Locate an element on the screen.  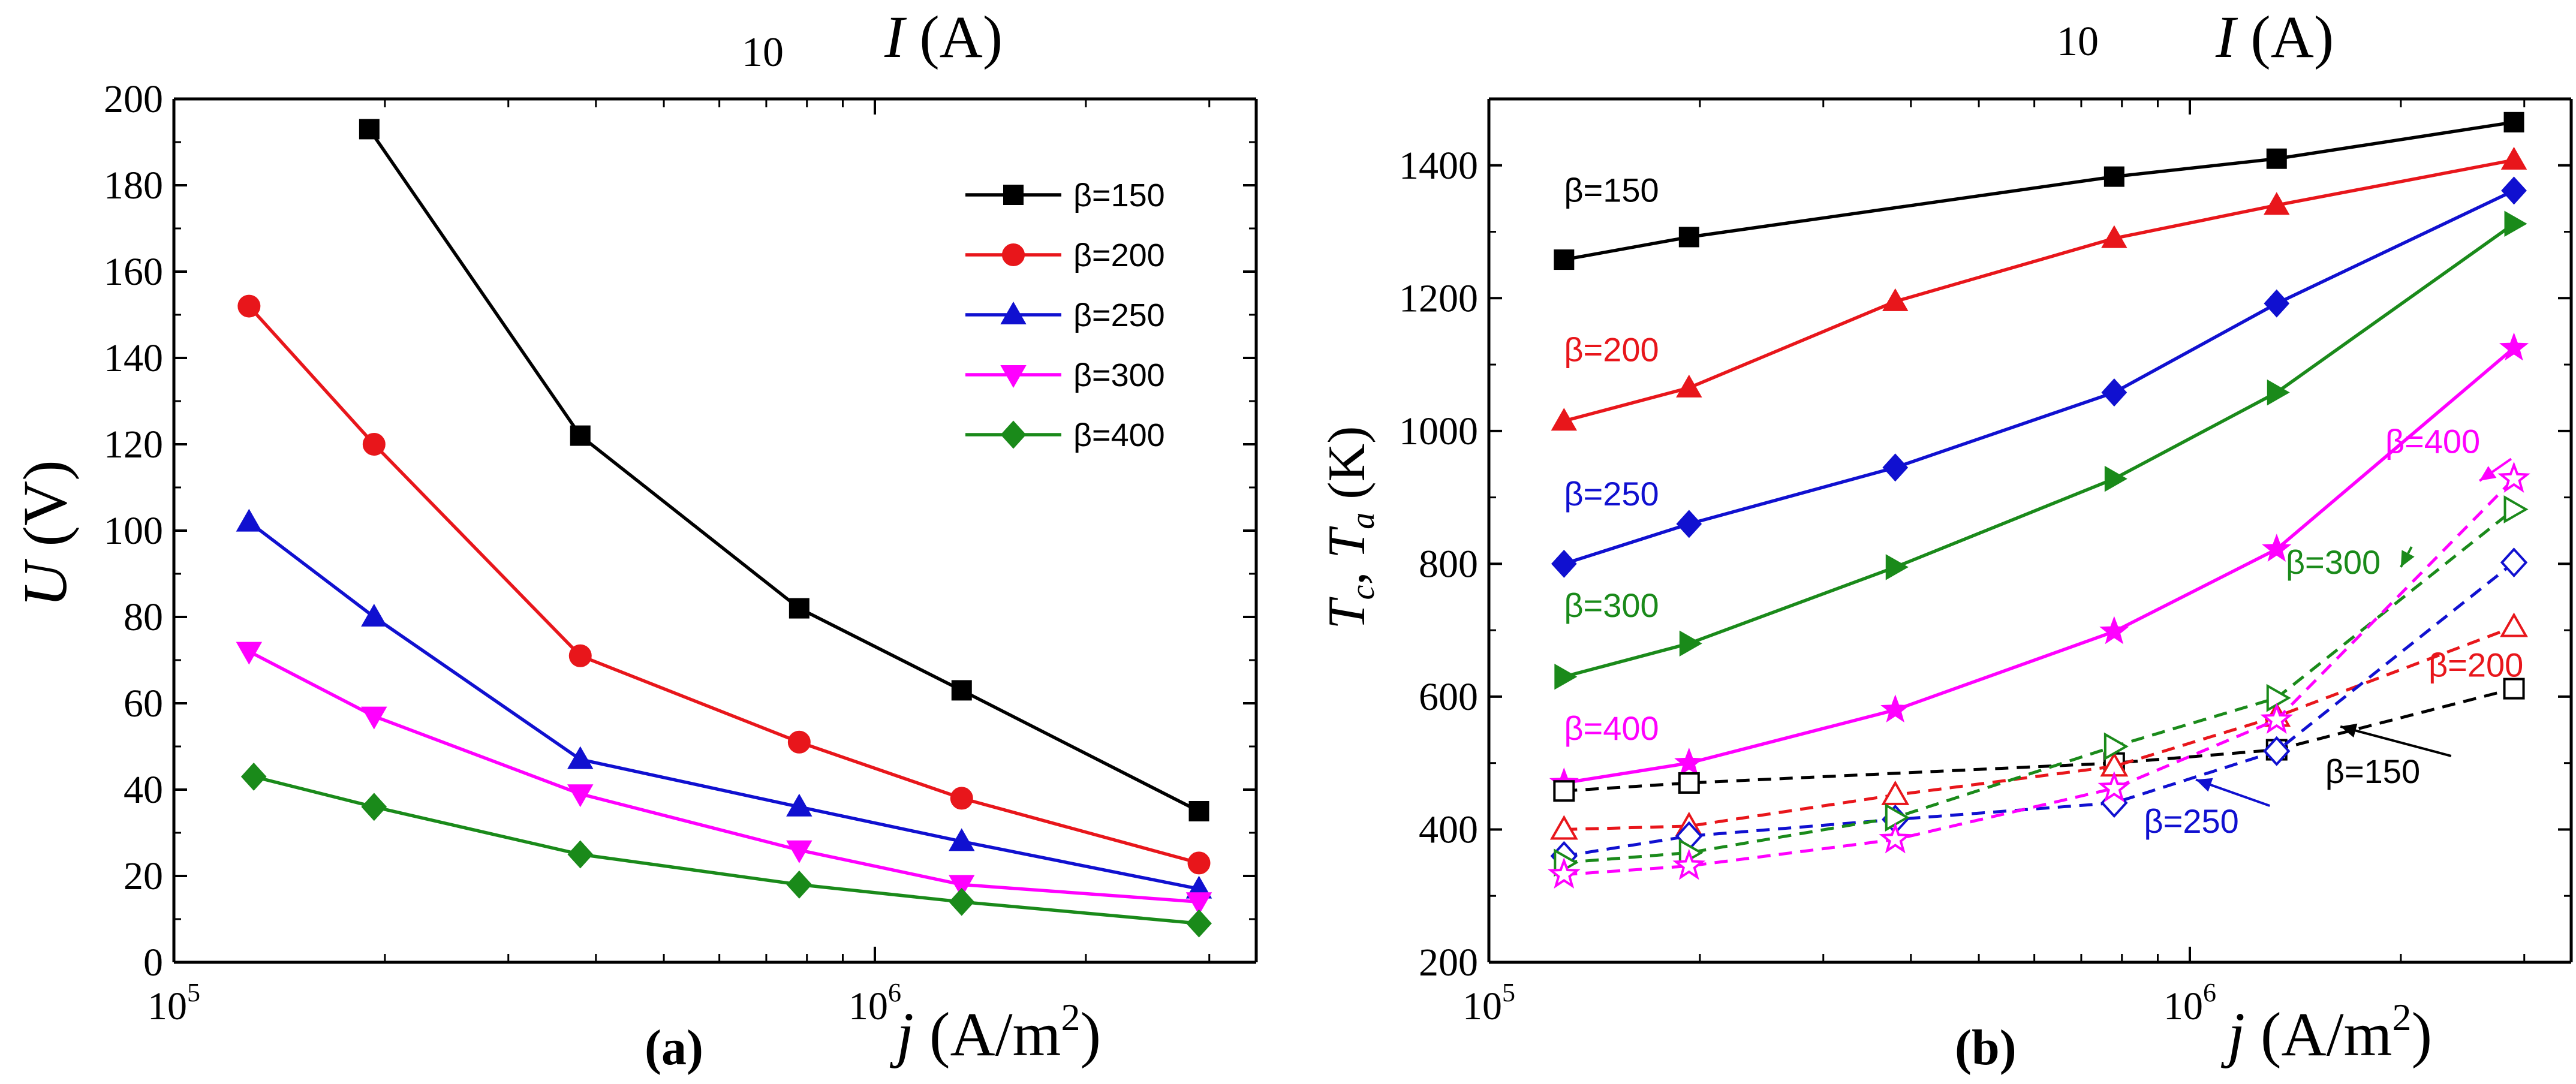
annotation-beta-250: β=250 is located at coordinates (2207, 809).